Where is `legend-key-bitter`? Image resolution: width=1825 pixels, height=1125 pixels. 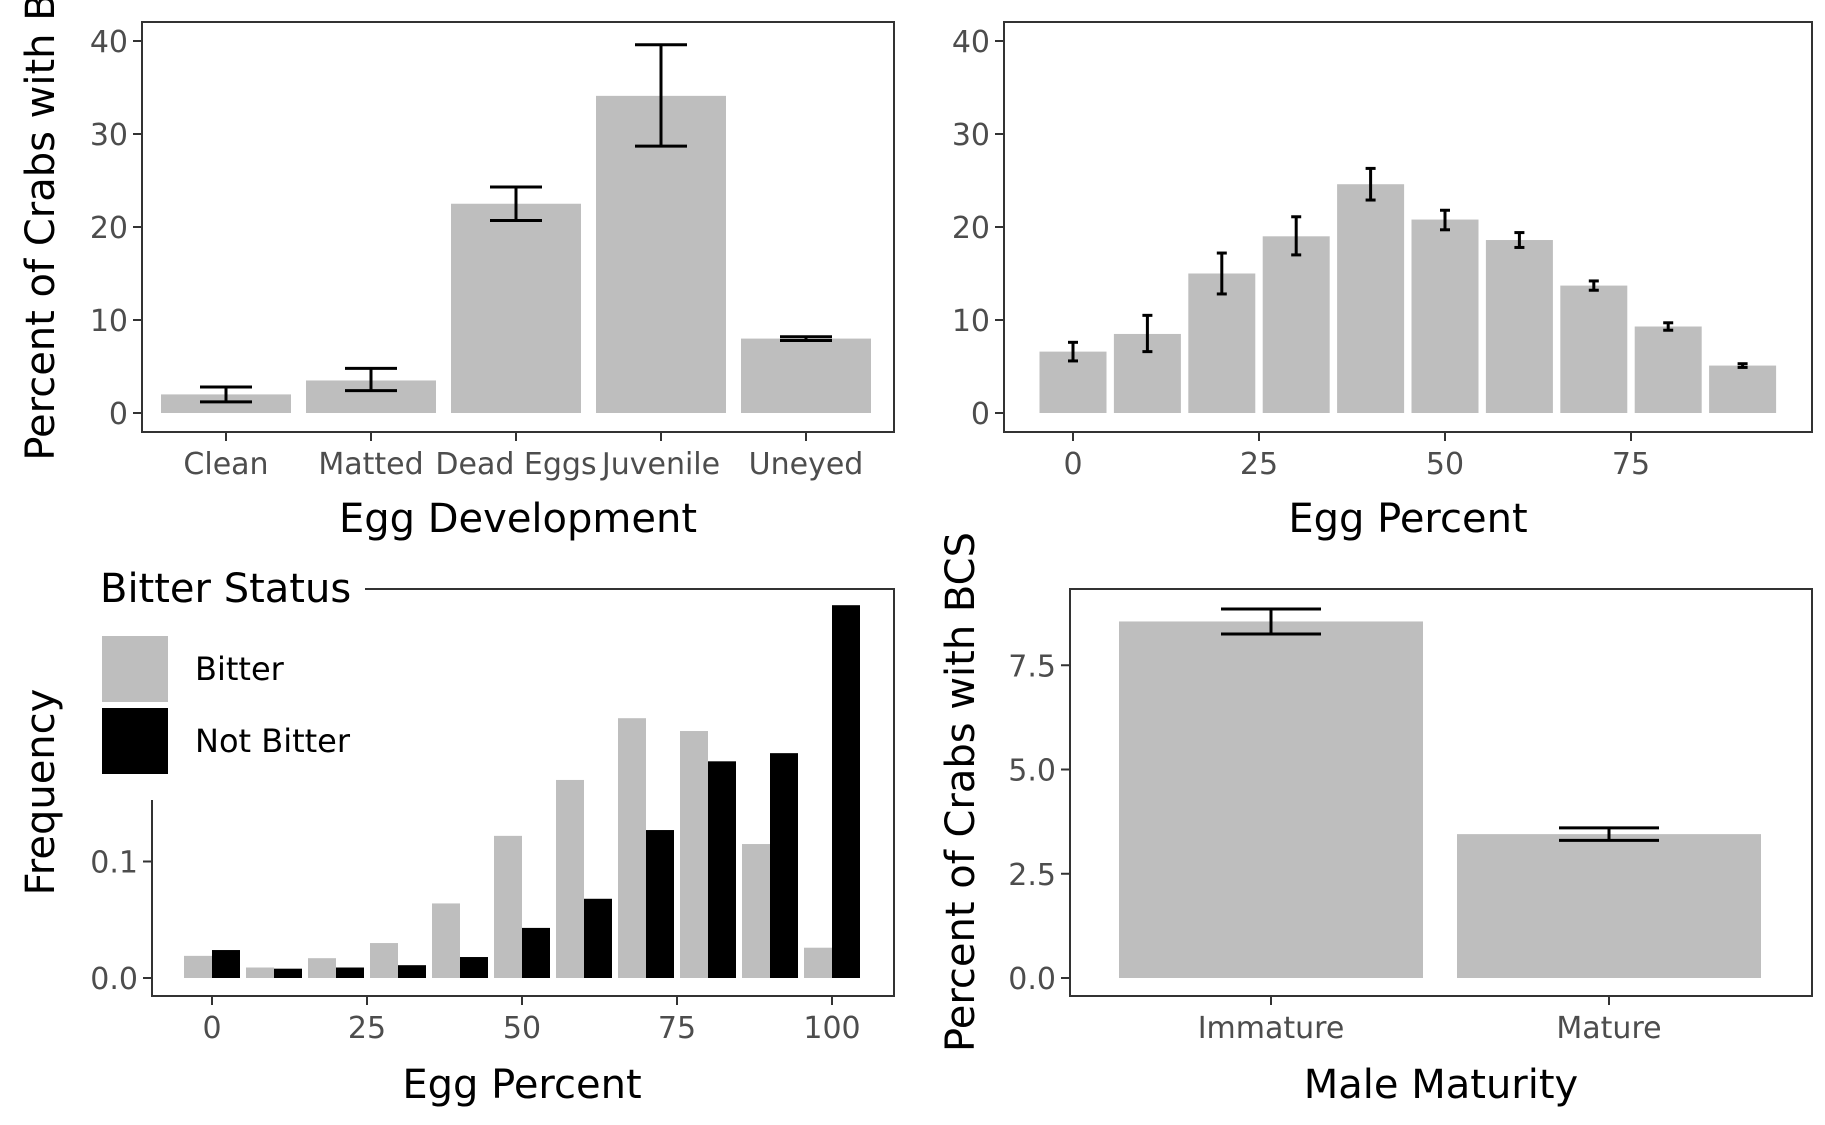 legend-key-bitter is located at coordinates (135, 669).